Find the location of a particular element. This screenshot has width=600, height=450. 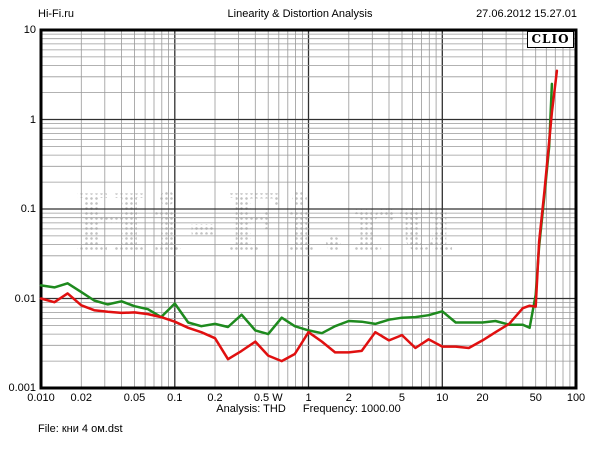

frequency-label: Frequency: 1000.00 is located at coordinates (351, 409).